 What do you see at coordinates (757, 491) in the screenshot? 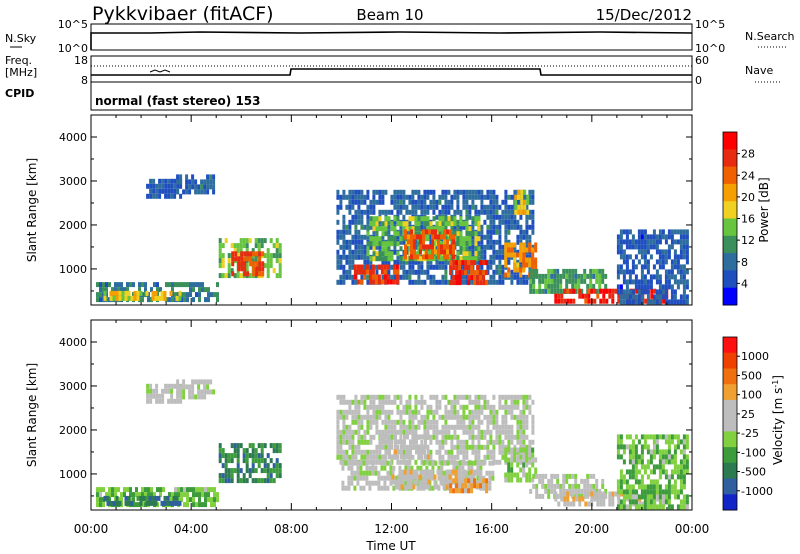
I see `colorbar-tick-label: -1000` at bounding box center [757, 491].